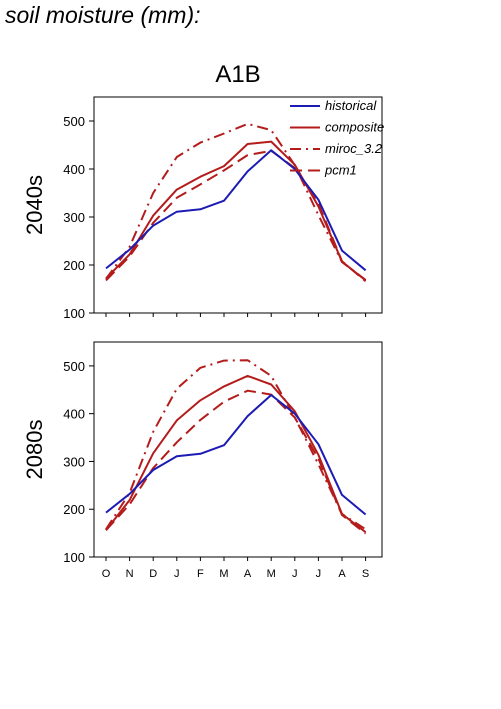  What do you see at coordinates (237, 74) in the screenshot?
I see `scenario-title: A1B` at bounding box center [237, 74].